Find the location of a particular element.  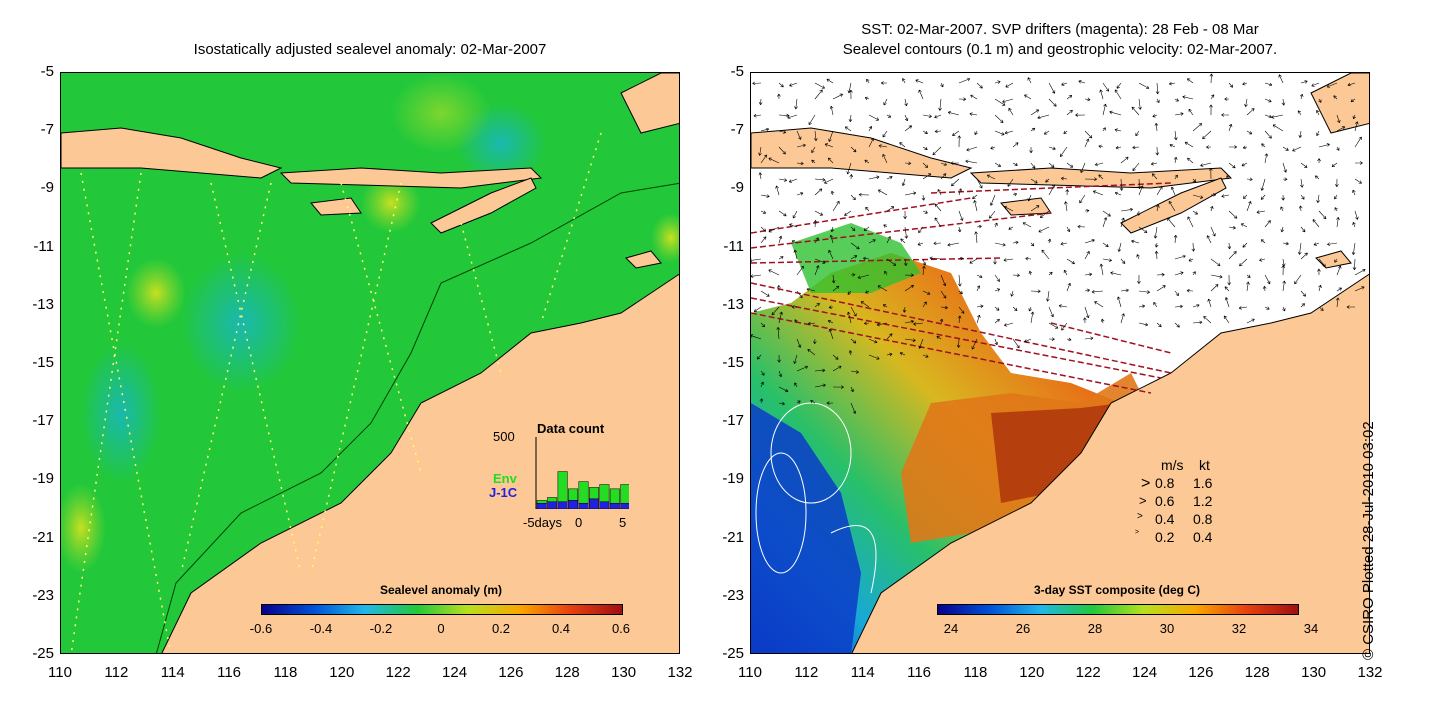

velocity-legend-ms: 0.2 is located at coordinates (1165, 537).